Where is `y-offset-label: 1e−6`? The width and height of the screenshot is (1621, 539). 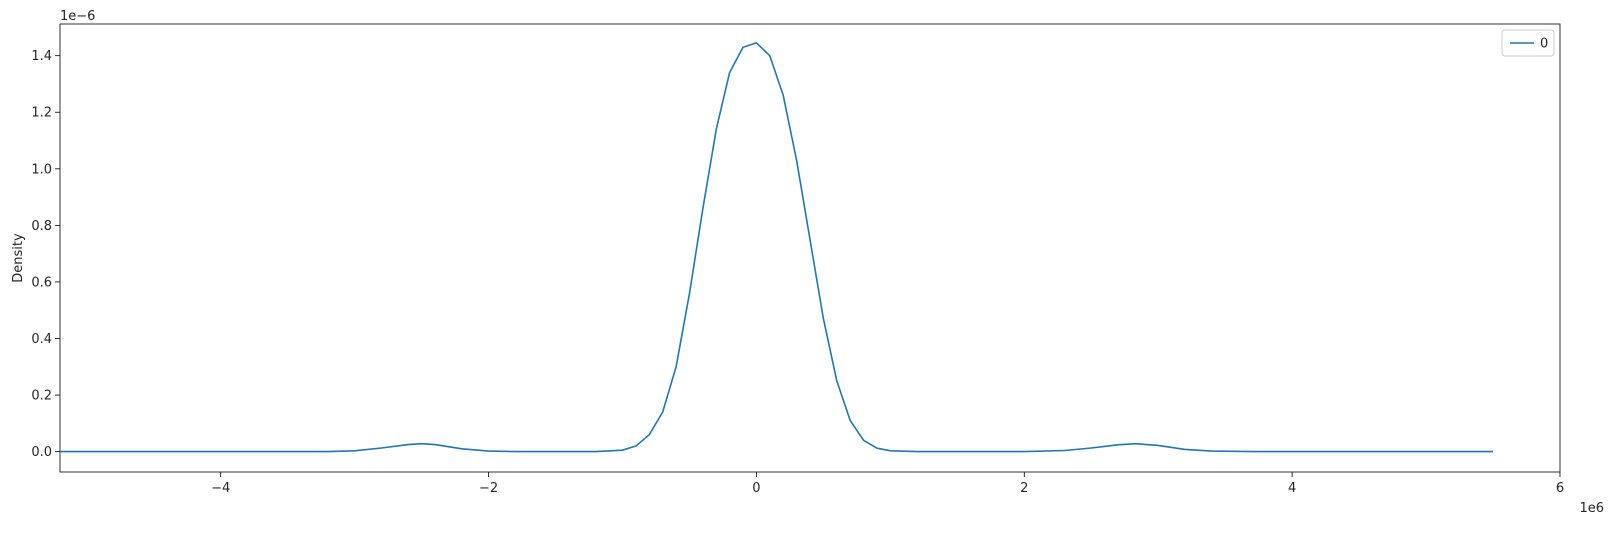 y-offset-label: 1e−6 is located at coordinates (77, 16).